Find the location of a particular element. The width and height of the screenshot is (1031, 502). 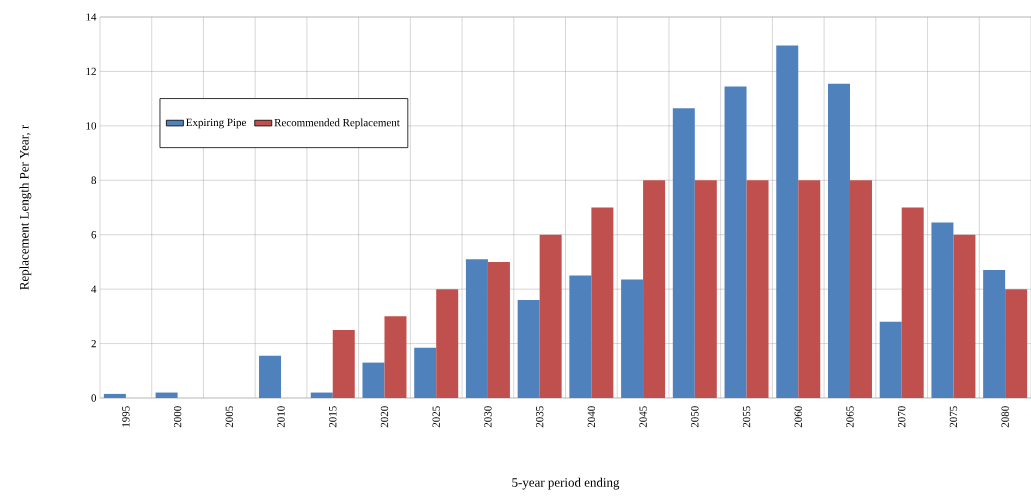

legend-label: Recommended Replacement is located at coordinates (337, 123).